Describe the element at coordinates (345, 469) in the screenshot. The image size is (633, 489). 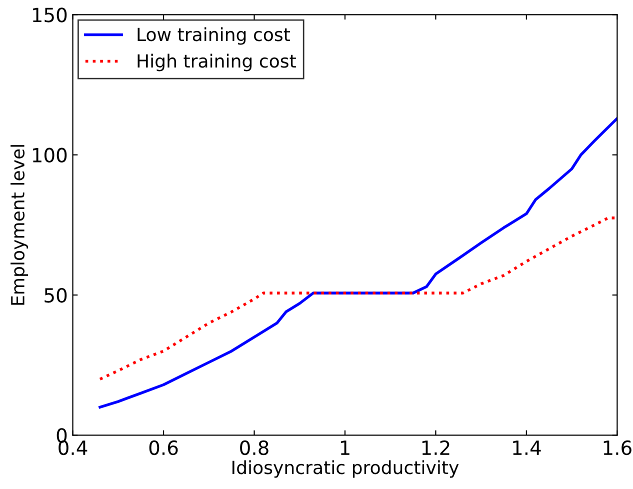
I see `x-axis-title: Idiosyncratic productivity` at that location.